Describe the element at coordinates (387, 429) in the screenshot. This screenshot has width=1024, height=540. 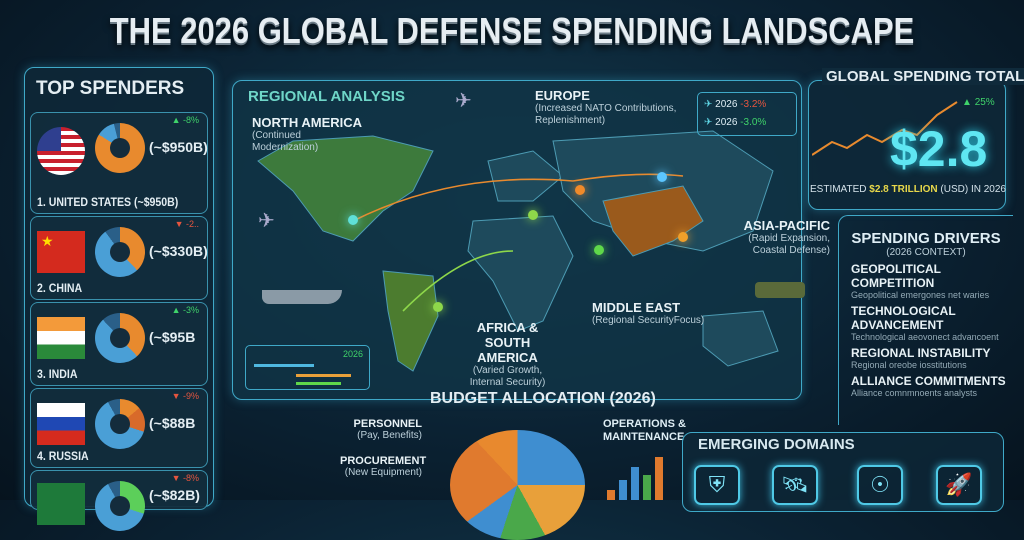
I see `personnel-label: PERSONNEL (Pay, Benefits)` at that location.